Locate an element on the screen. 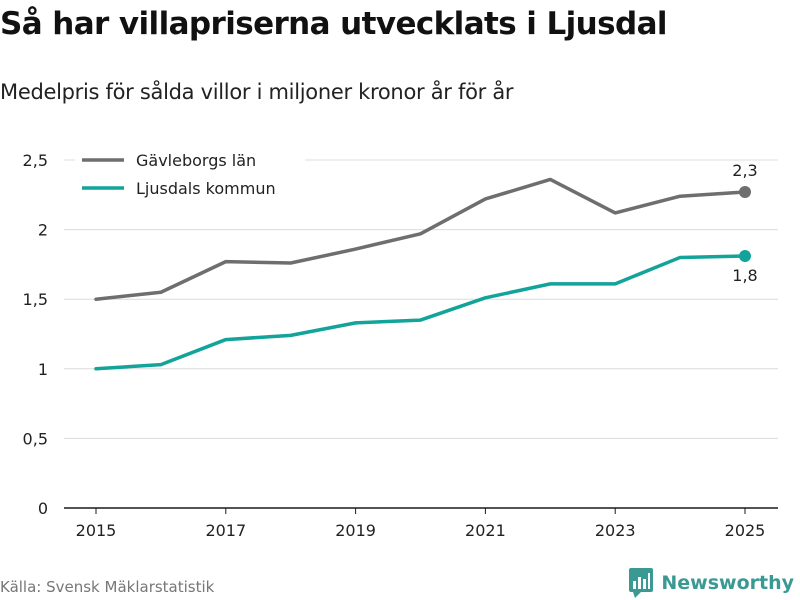  x-tick-label: 2025 is located at coordinates (745, 530).